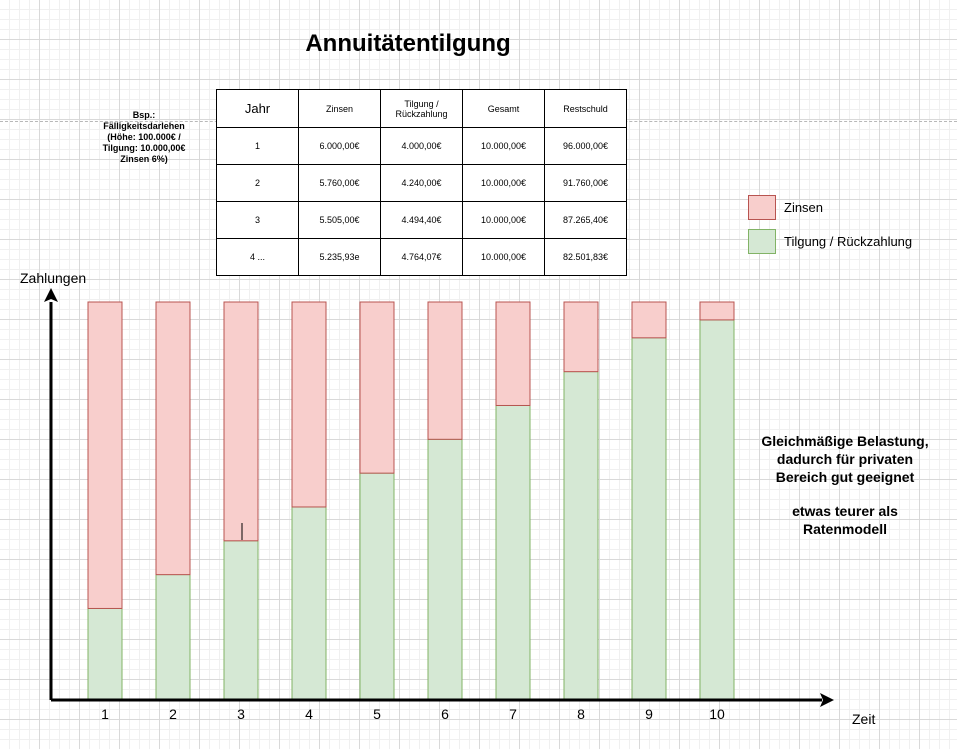  Describe the element at coordinates (845, 477) in the screenshot. I see `annotation-line: Bereich gut geeignet` at that location.